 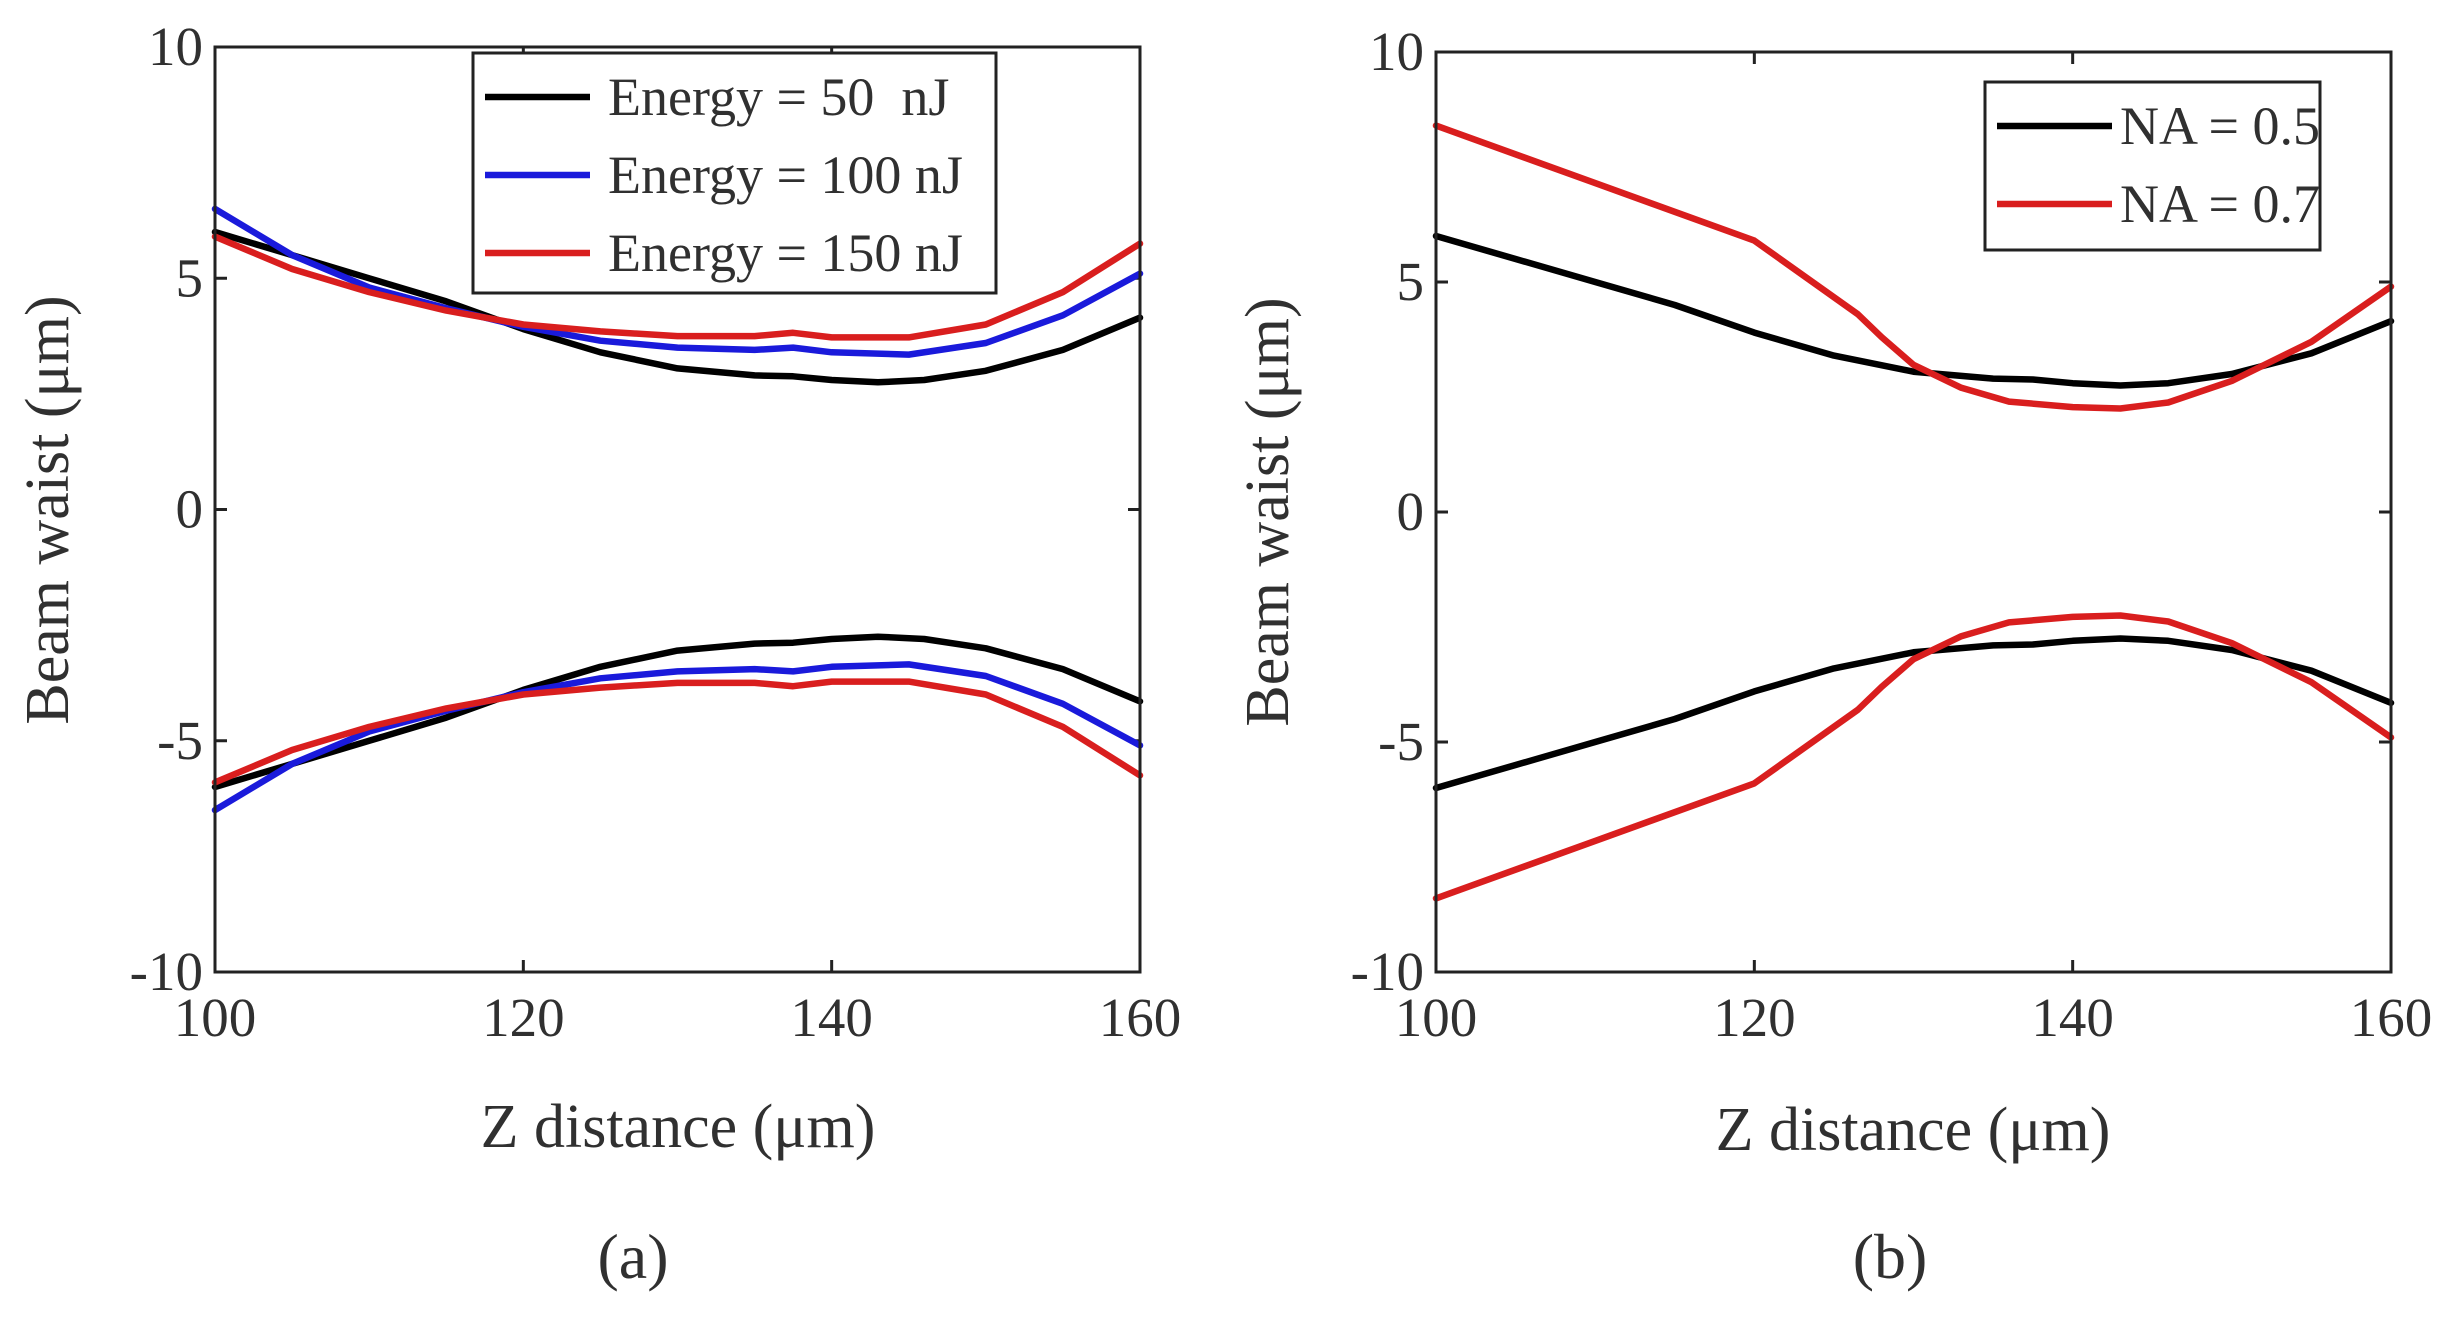 I want to click on panel-label-b: (b), so click(x=1890, y=1256).